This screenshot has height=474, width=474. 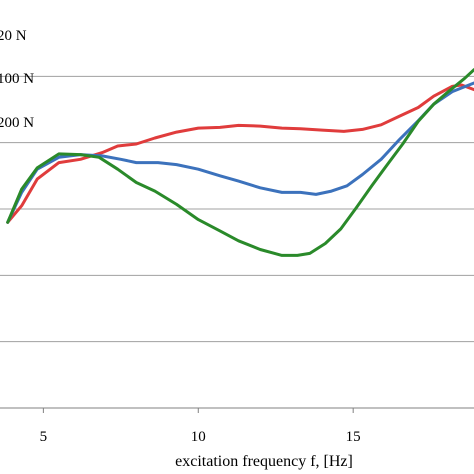 I want to click on legend-label-20n: 20 N, so click(x=13, y=36).